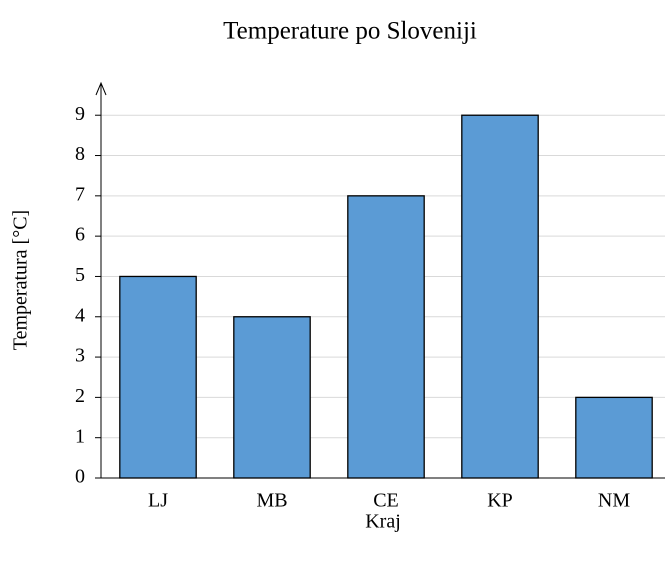  Describe the element at coordinates (80, 315) in the screenshot. I see `y-tick-label: 4` at that location.